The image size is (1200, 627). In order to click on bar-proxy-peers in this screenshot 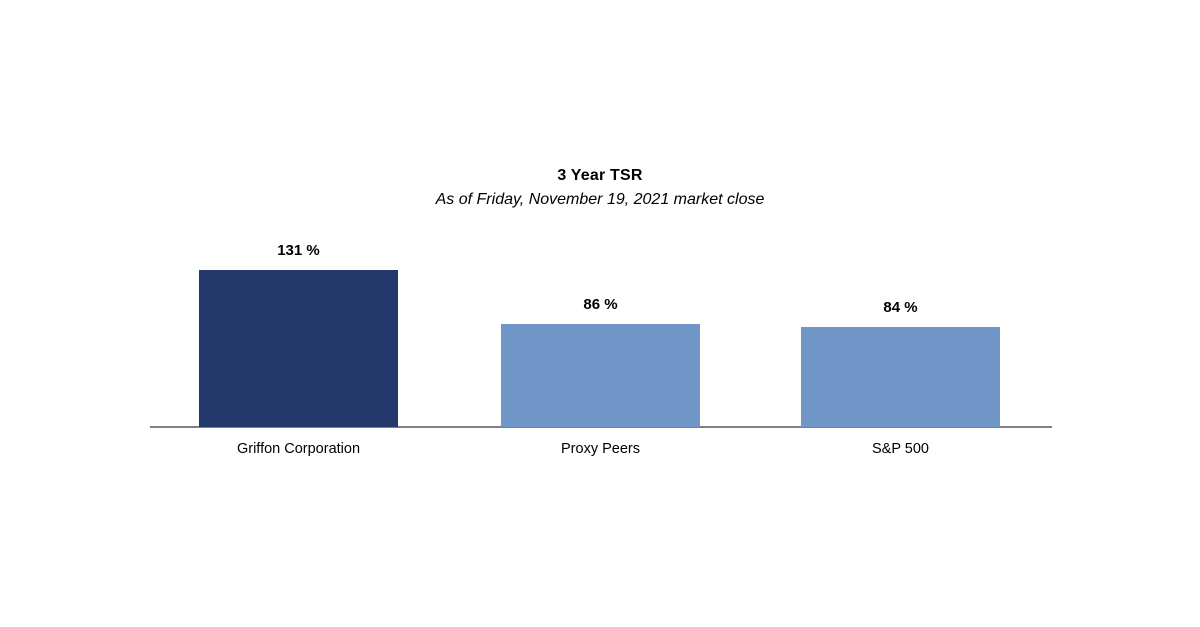, I will do `click(600, 375)`.